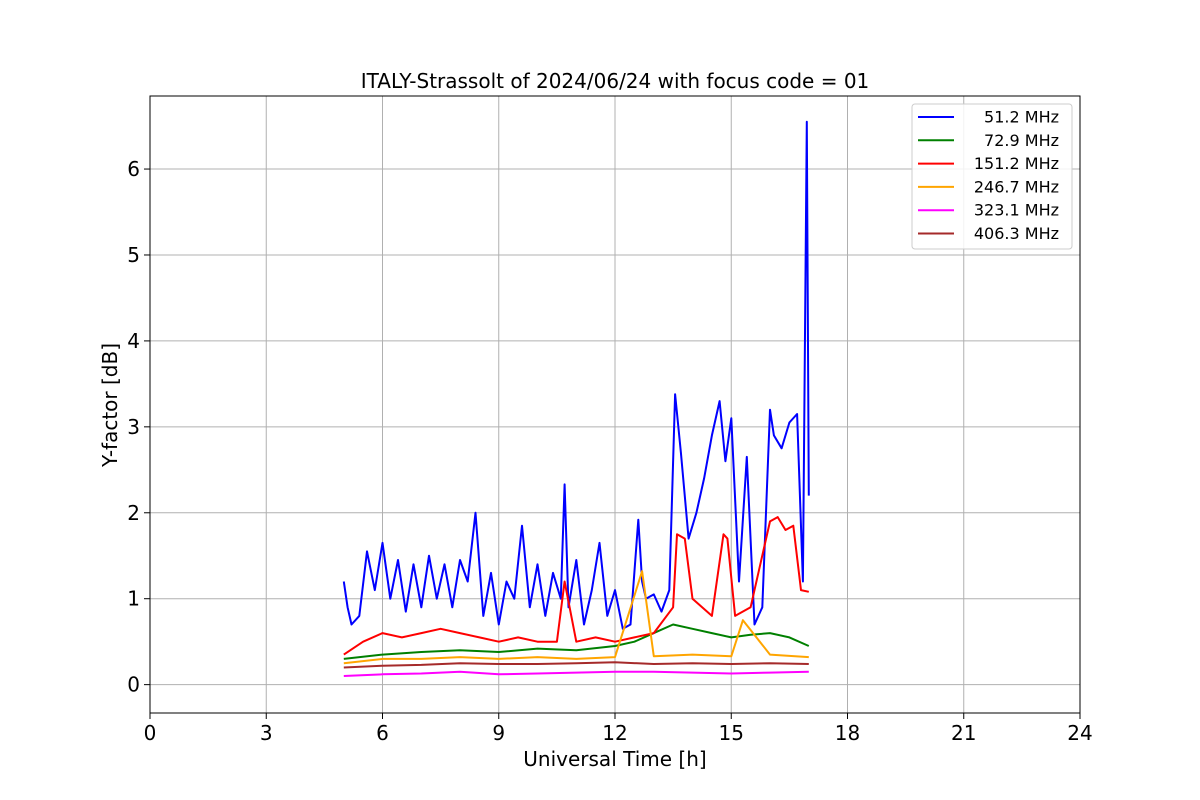 Image resolution: width=1200 pixels, height=800 pixels. Describe the element at coordinates (133, 255) in the screenshot. I see `y-tick-label: 5` at that location.